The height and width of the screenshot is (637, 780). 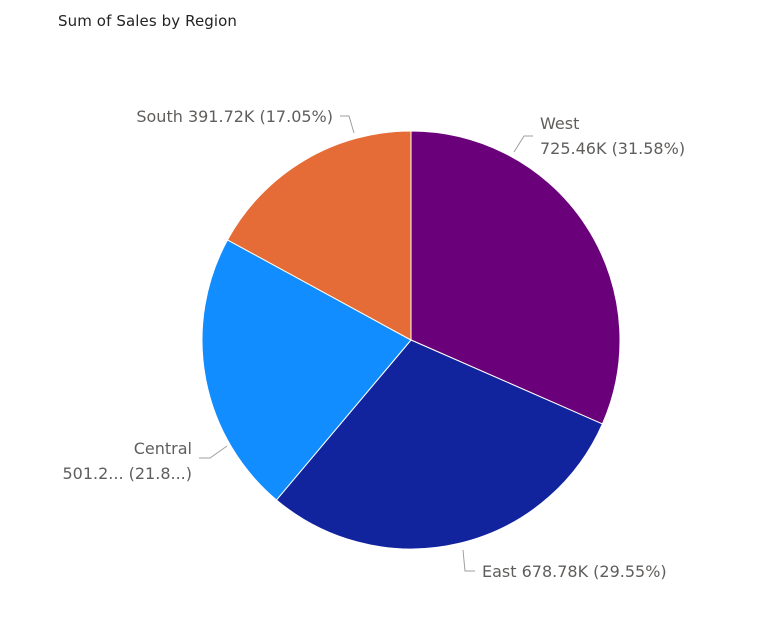 I want to click on leader-line-south, so click(x=347, y=124).